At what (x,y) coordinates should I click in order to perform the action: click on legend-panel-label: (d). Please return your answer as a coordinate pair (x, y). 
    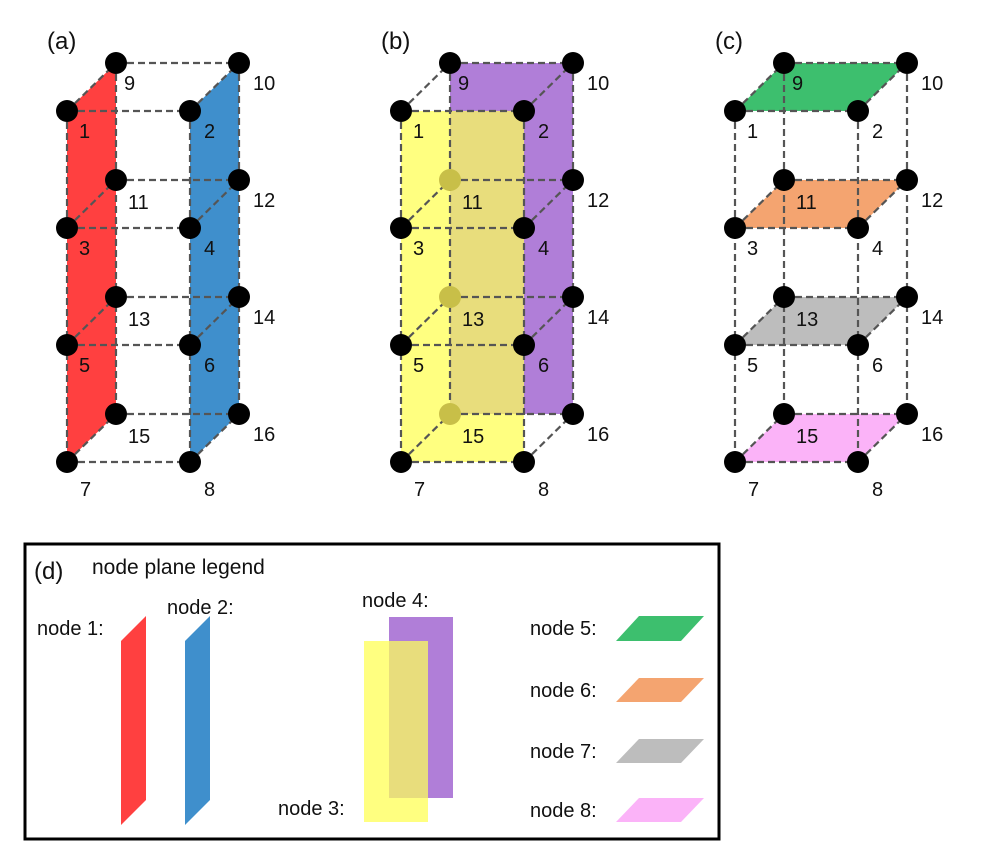
    Looking at the image, I should click on (48, 571).